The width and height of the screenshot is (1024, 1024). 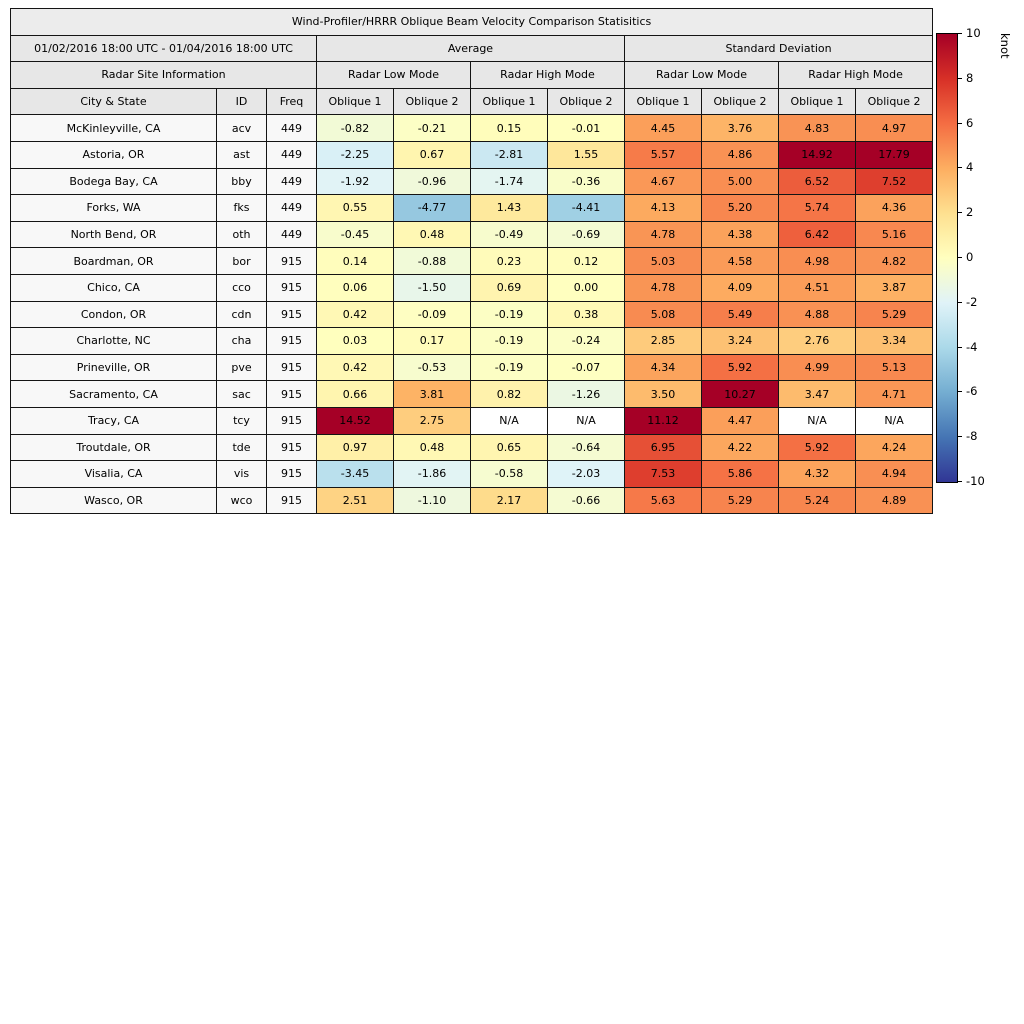 I want to click on value-cell: 5.29, so click(x=894, y=314).